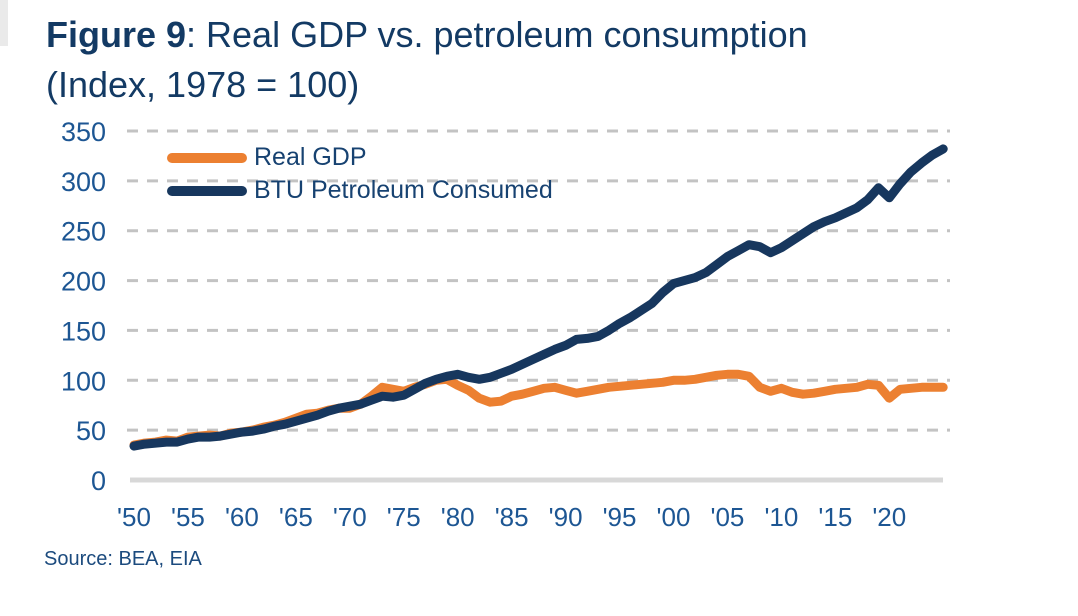  What do you see at coordinates (889, 517) in the screenshot?
I see `svg-text: '20` at bounding box center [889, 517].